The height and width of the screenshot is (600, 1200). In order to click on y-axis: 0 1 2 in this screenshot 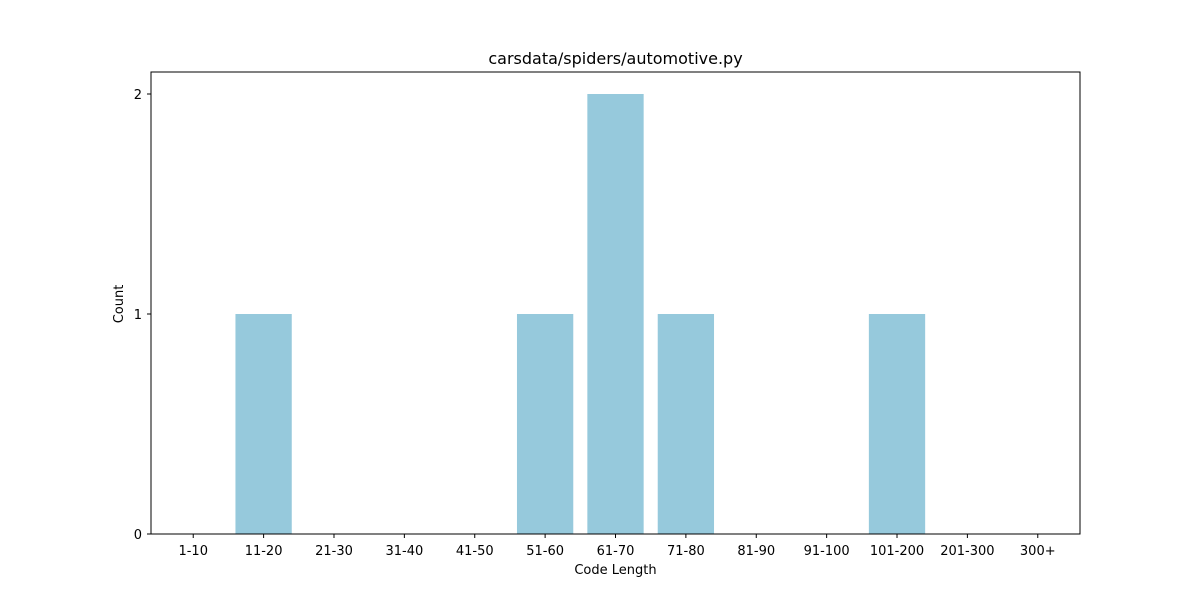, I will do `click(142, 315)`.